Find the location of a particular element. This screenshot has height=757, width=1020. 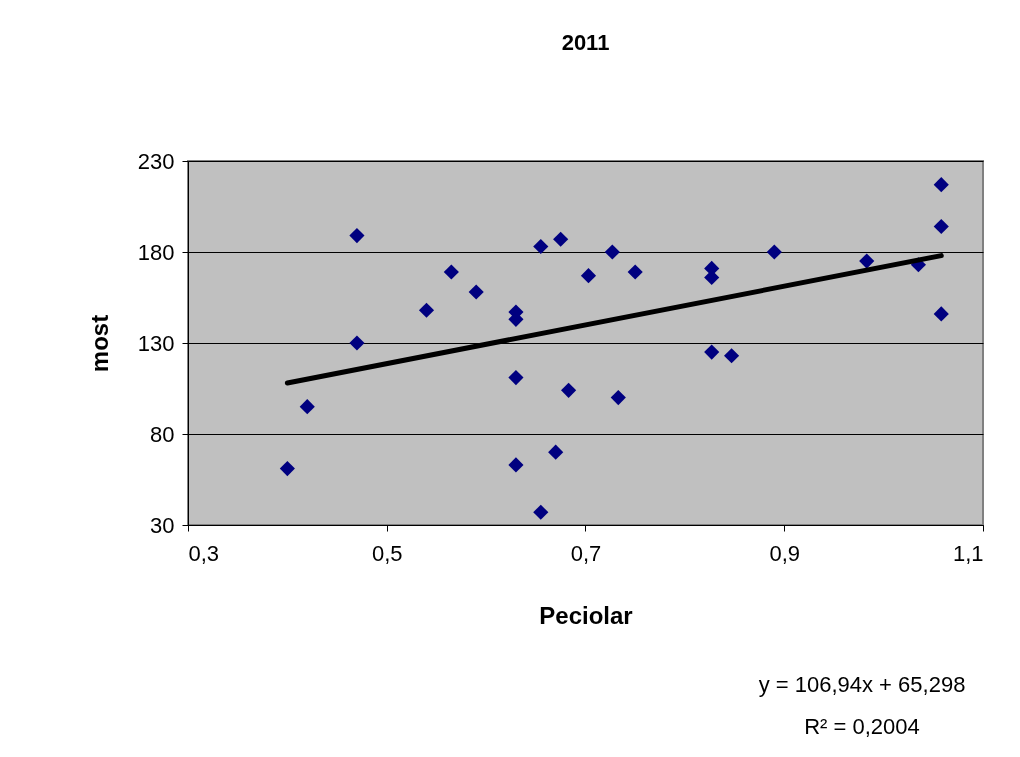

y-tick-label: 180 is located at coordinates (156, 252).